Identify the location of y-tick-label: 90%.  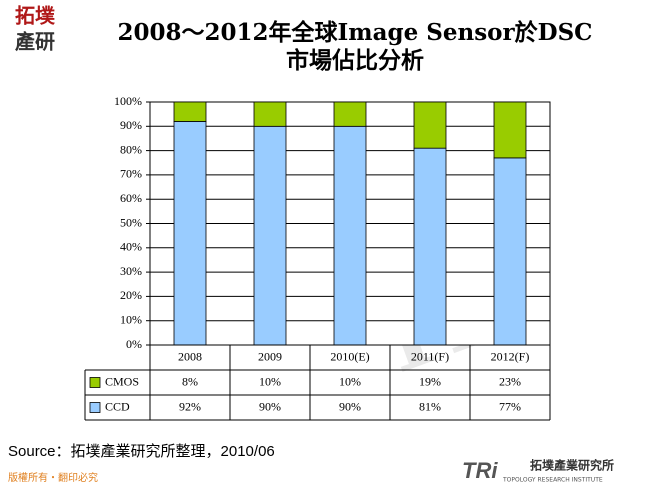
(131, 125).